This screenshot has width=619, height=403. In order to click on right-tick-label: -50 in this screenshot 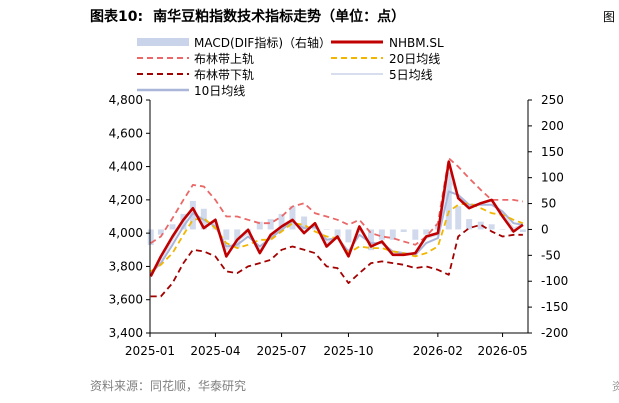, I will do `click(551, 255)`.